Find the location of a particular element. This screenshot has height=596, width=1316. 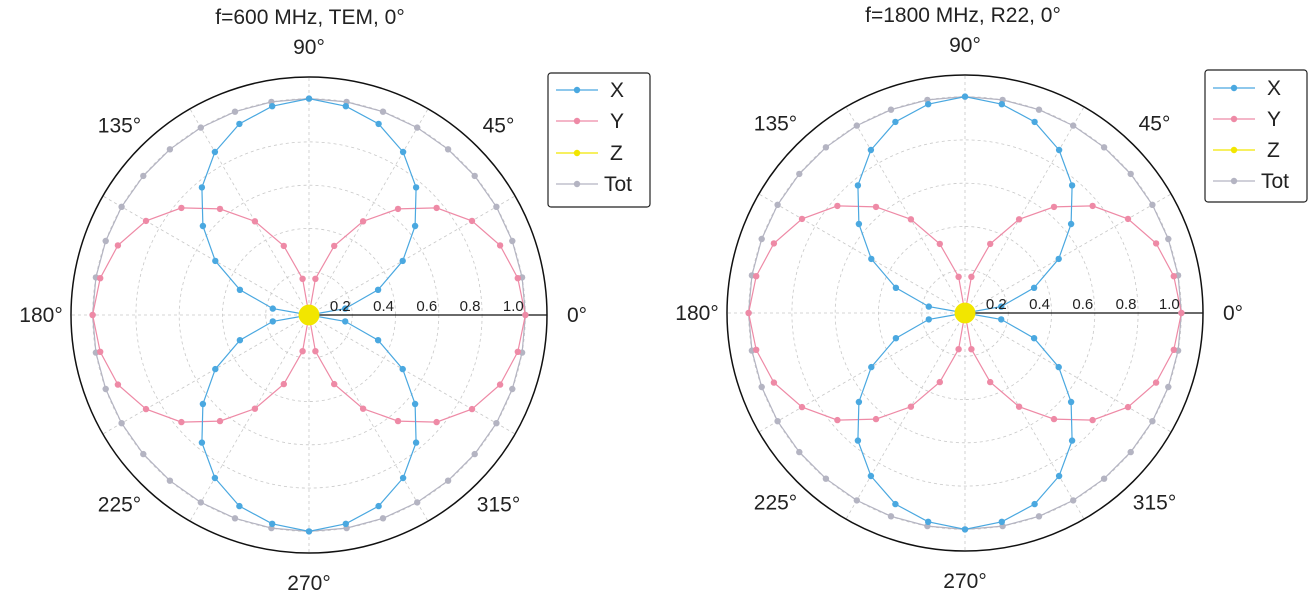

legend-entry-z: Z is located at coordinates (1246, 150).